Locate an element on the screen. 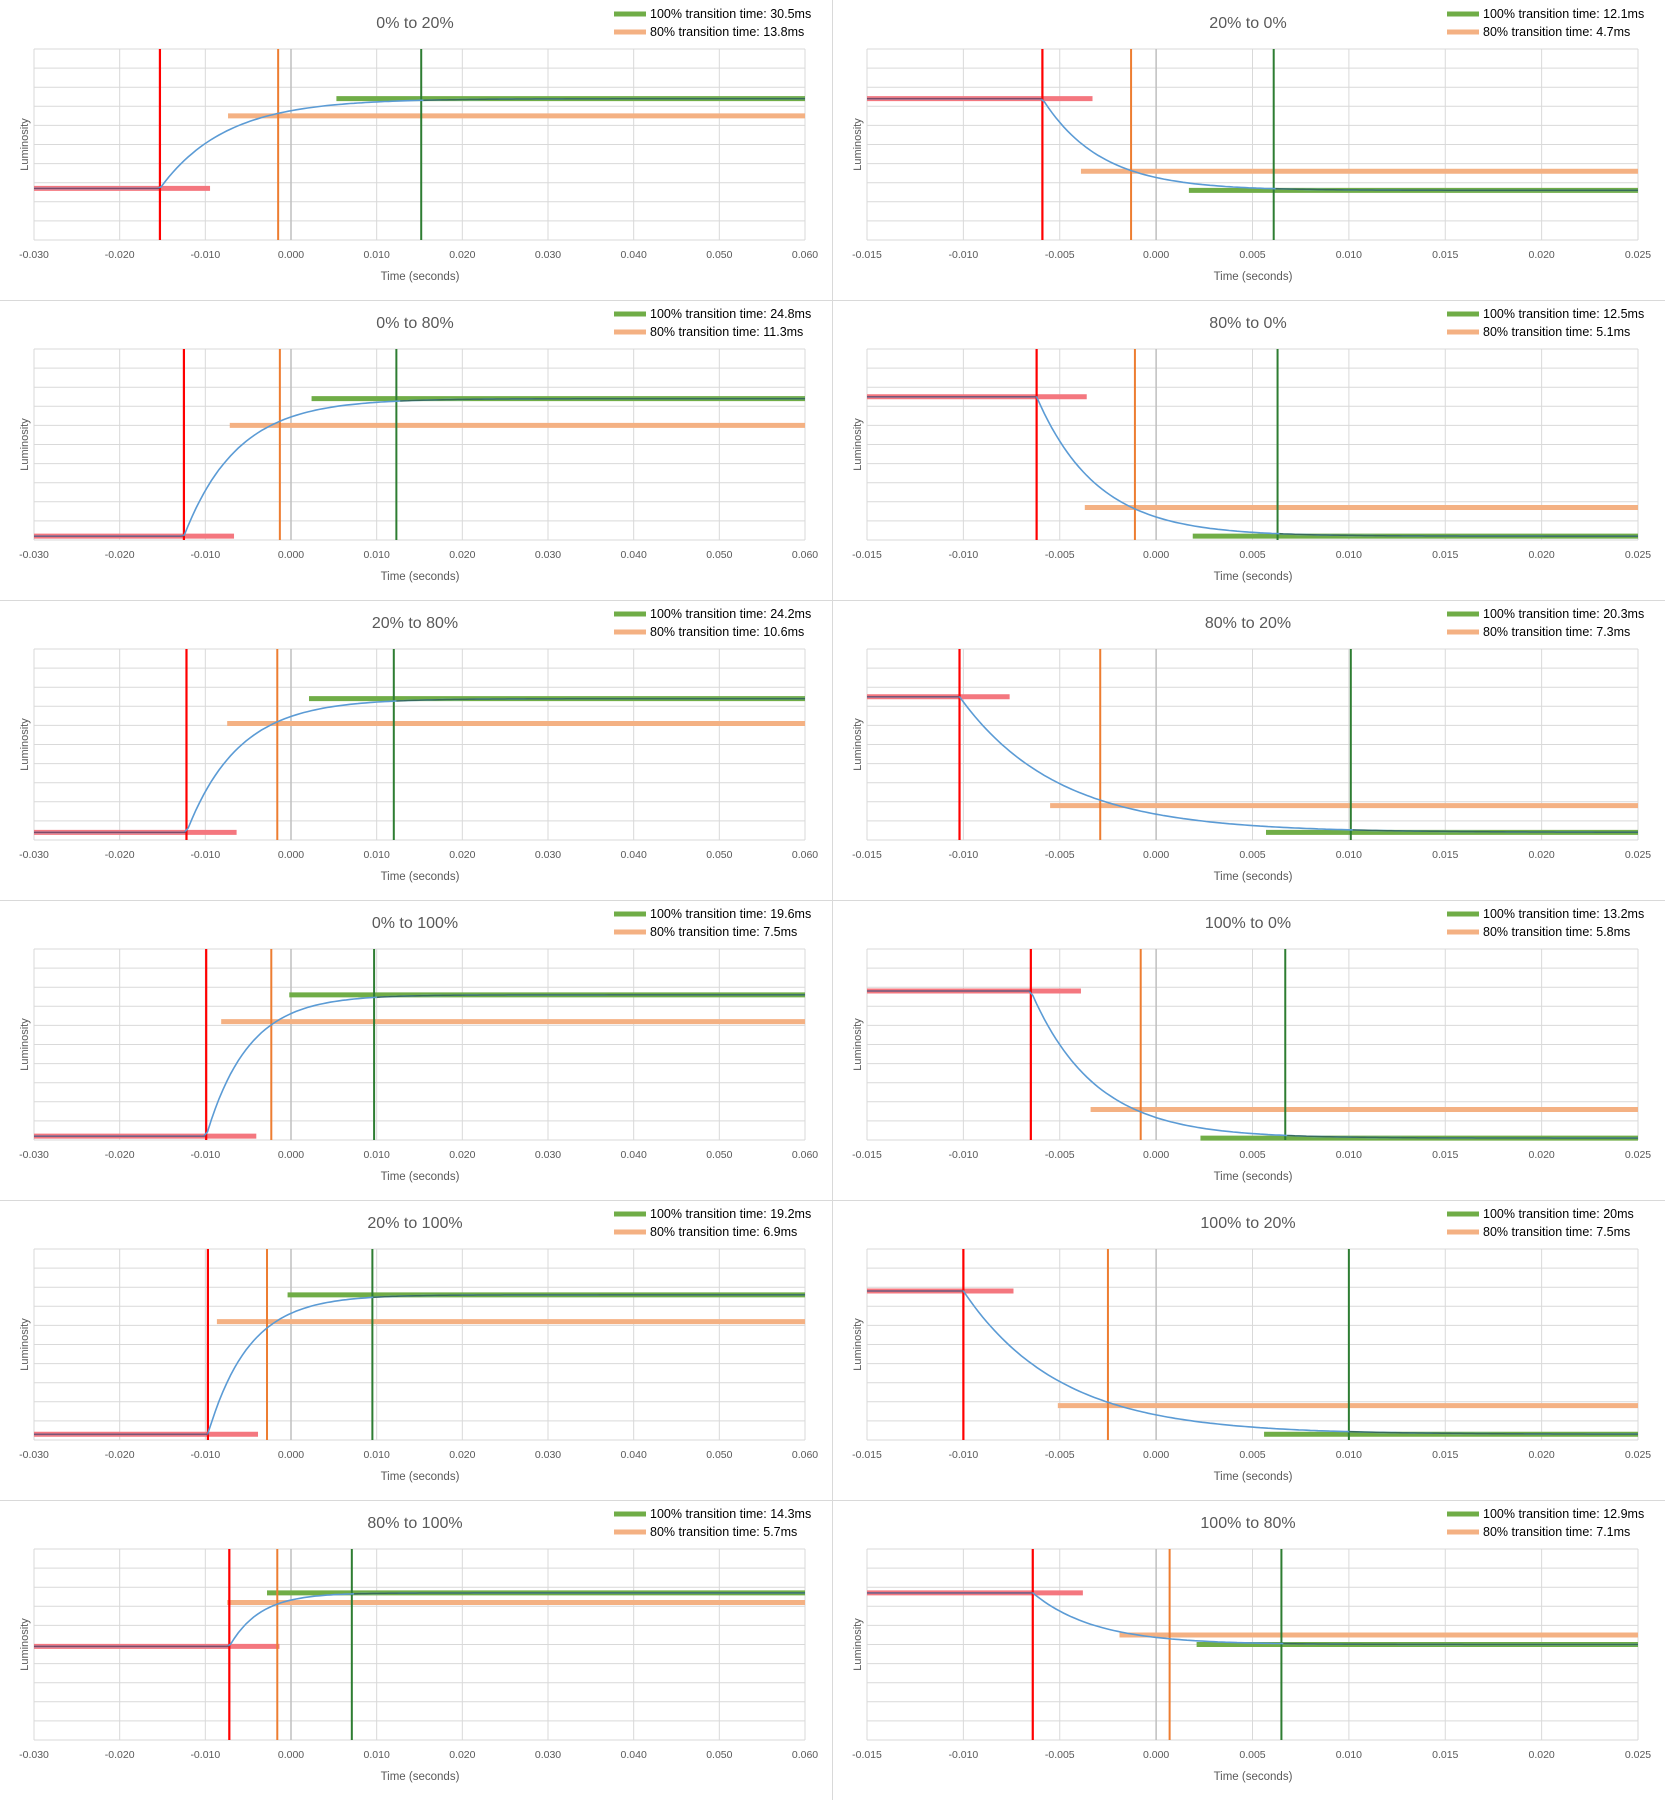 The image size is (1665, 1800). legend-label: 100% transition time: 19.6ms is located at coordinates (730, 914).